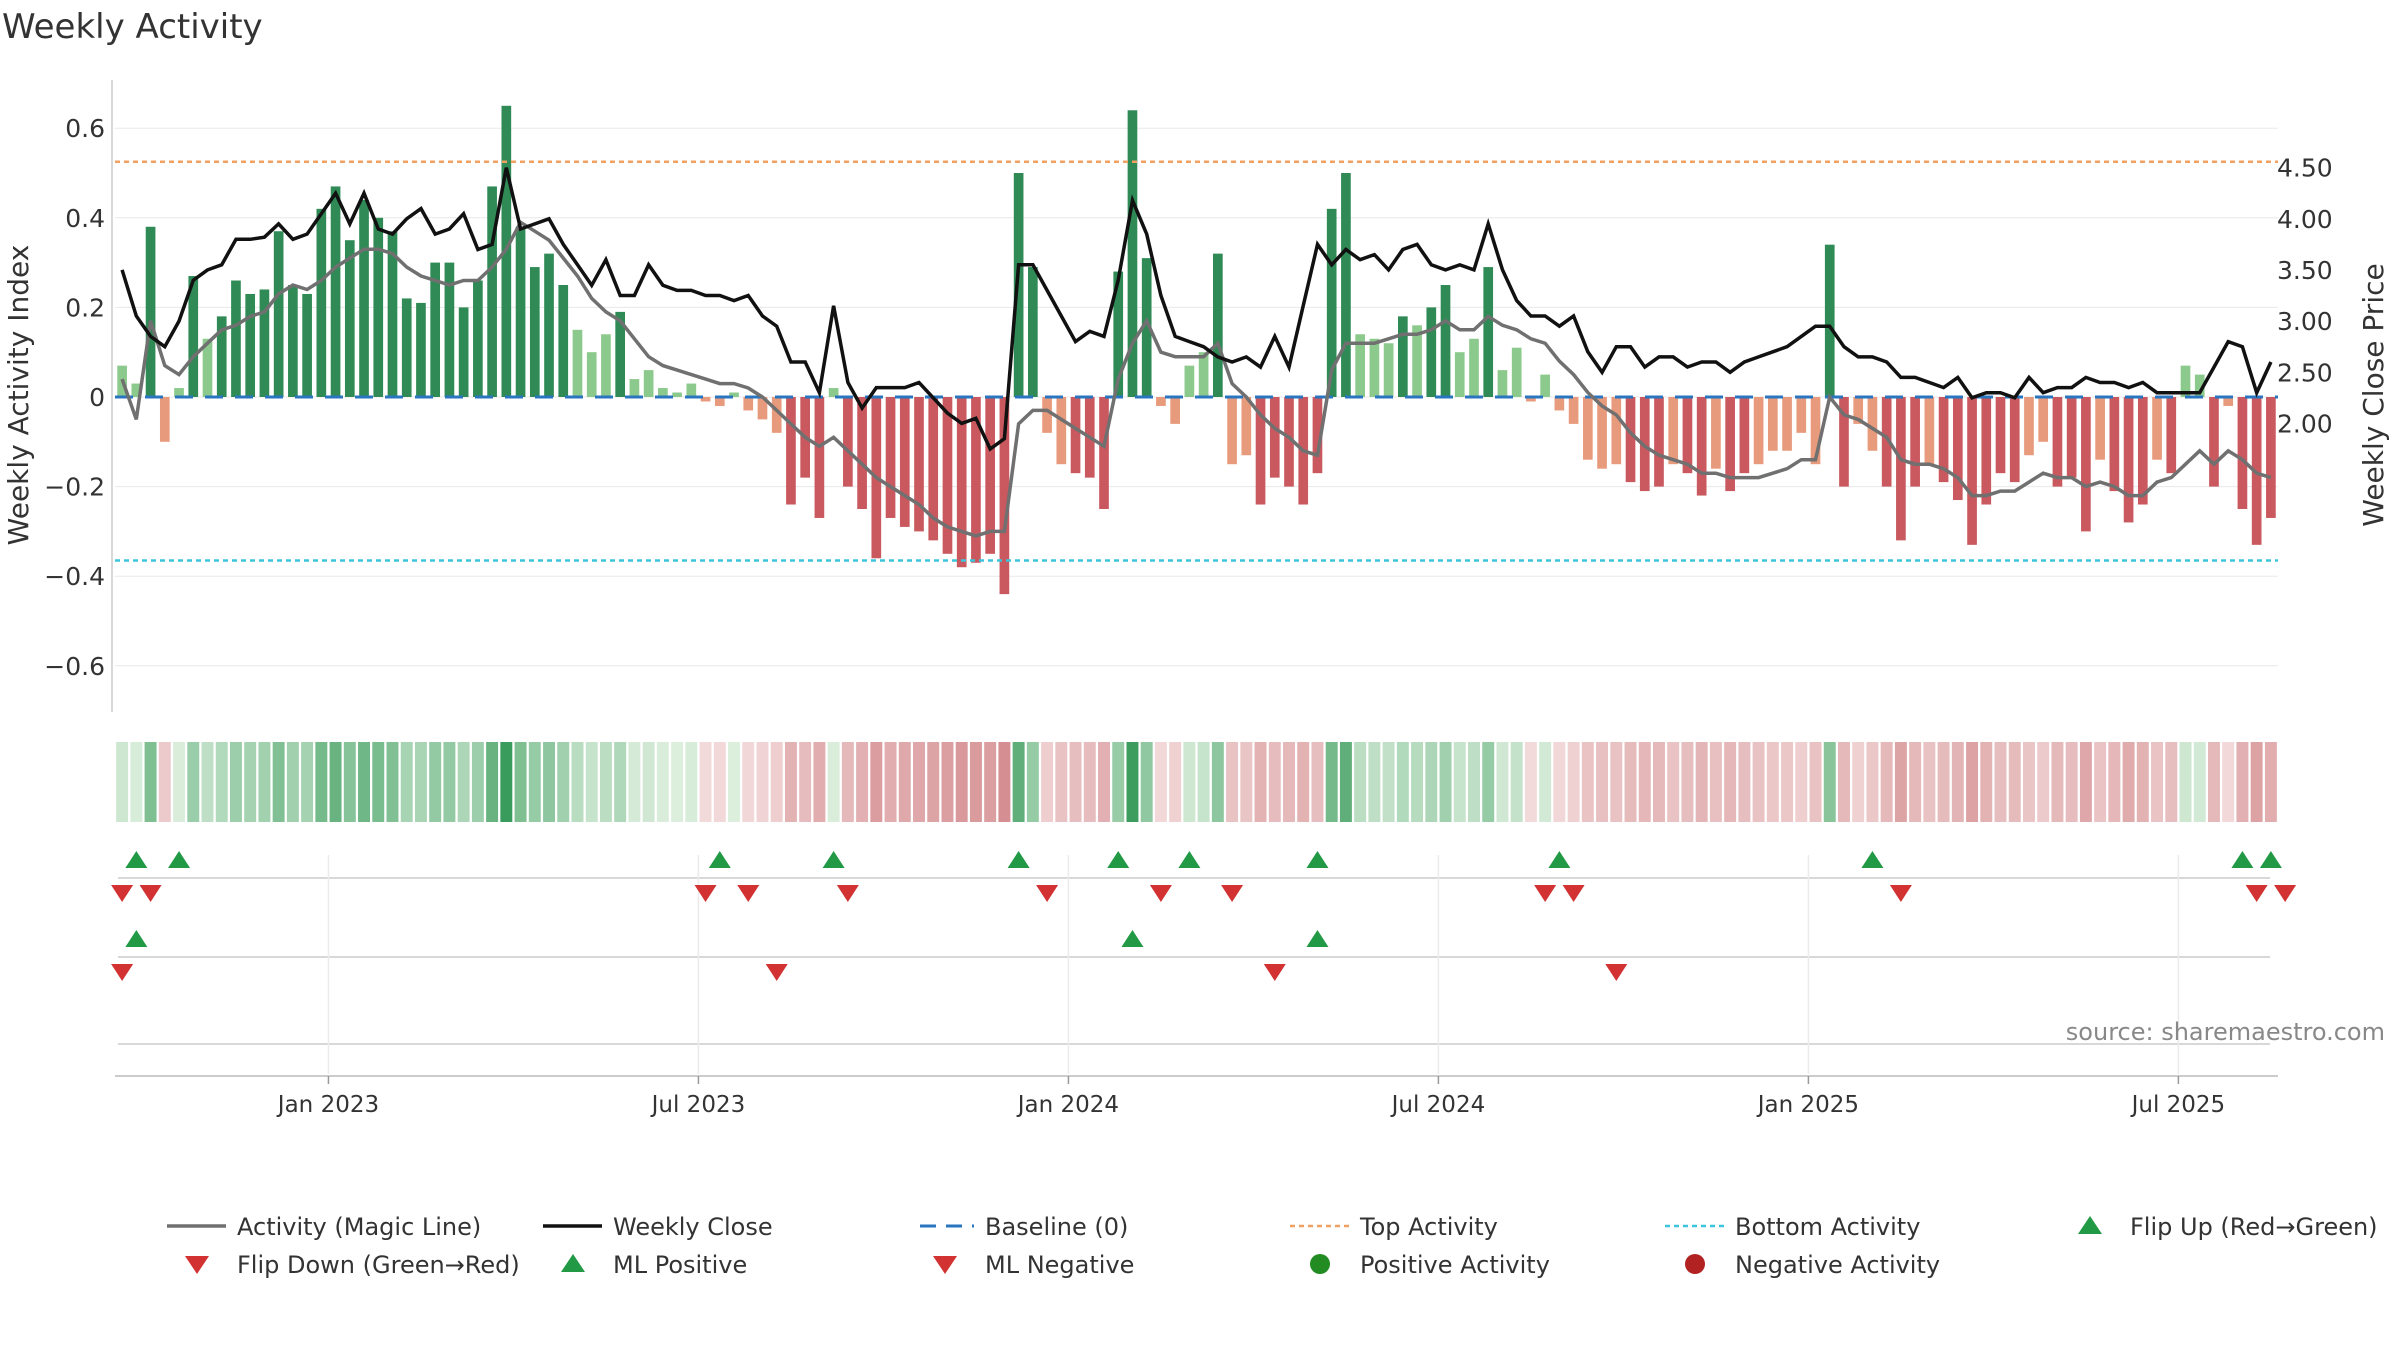 This screenshot has height=1350, width=2400. Describe the element at coordinates (2305, 423) in the screenshot. I see `y-tick-right: 2.00` at that location.